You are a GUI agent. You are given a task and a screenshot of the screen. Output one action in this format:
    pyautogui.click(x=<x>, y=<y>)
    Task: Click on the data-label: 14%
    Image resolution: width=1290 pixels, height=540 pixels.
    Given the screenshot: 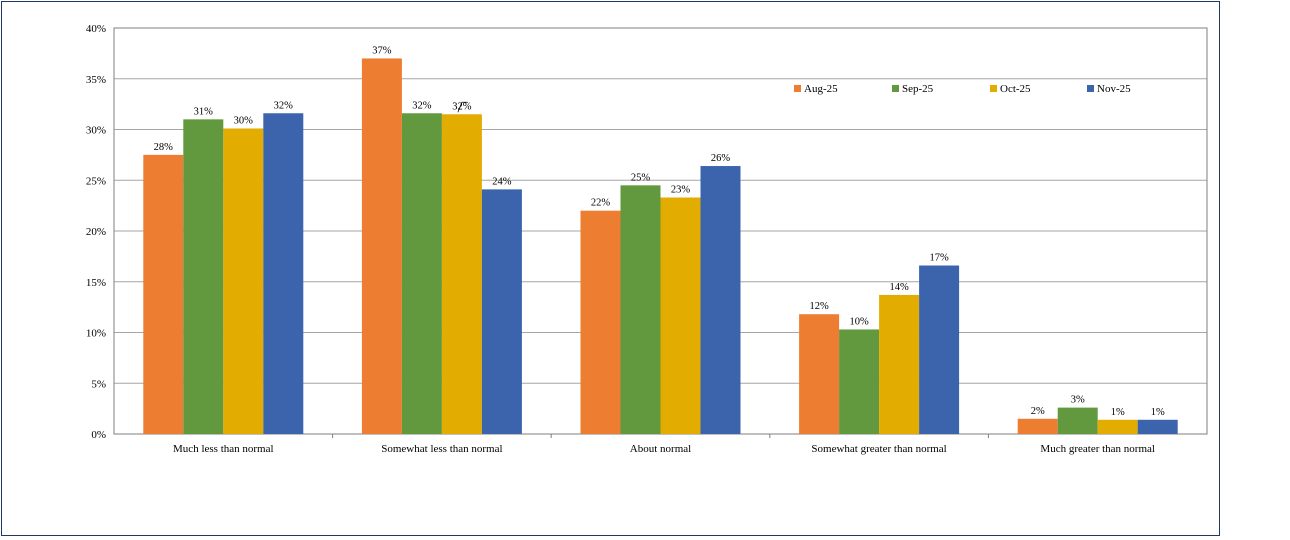 What is the action you would take?
    pyautogui.click(x=899, y=287)
    